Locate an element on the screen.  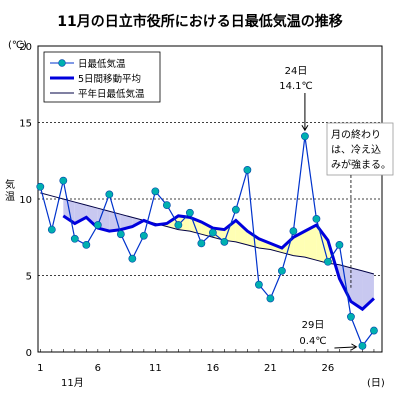
x-tick-label: 16 is located at coordinates (213, 368).